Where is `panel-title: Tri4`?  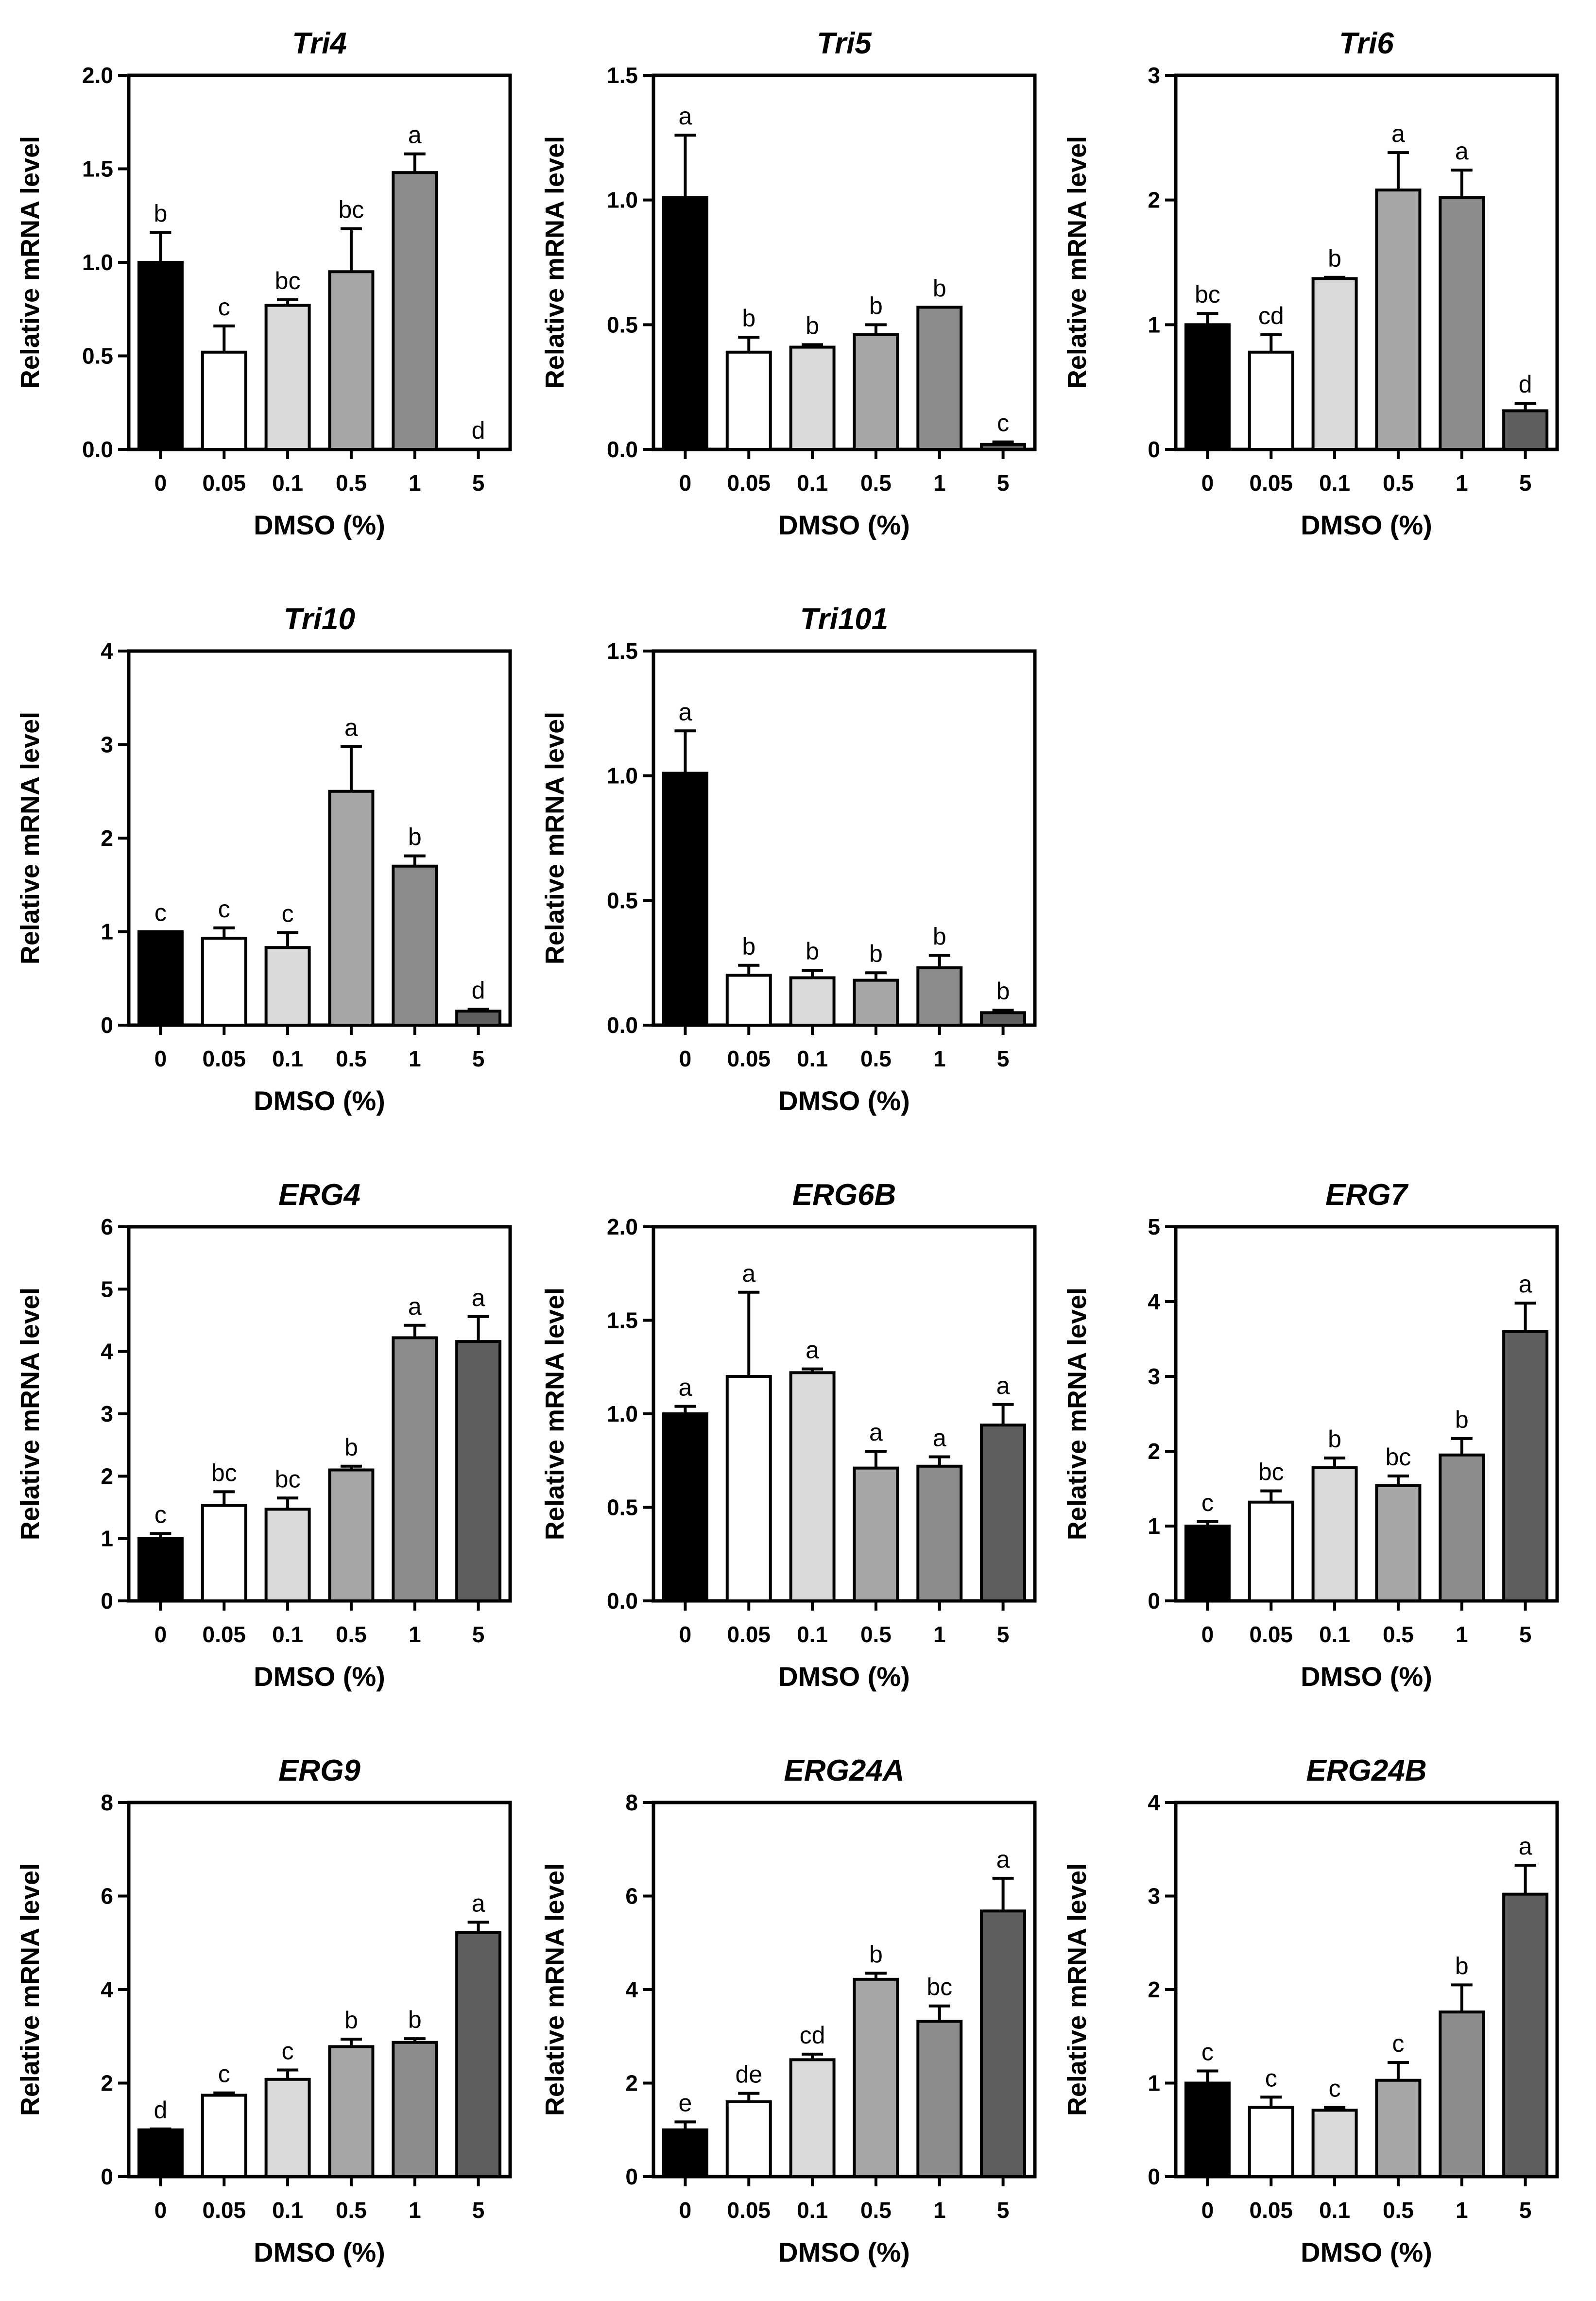 panel-title: Tri4 is located at coordinates (319, 43).